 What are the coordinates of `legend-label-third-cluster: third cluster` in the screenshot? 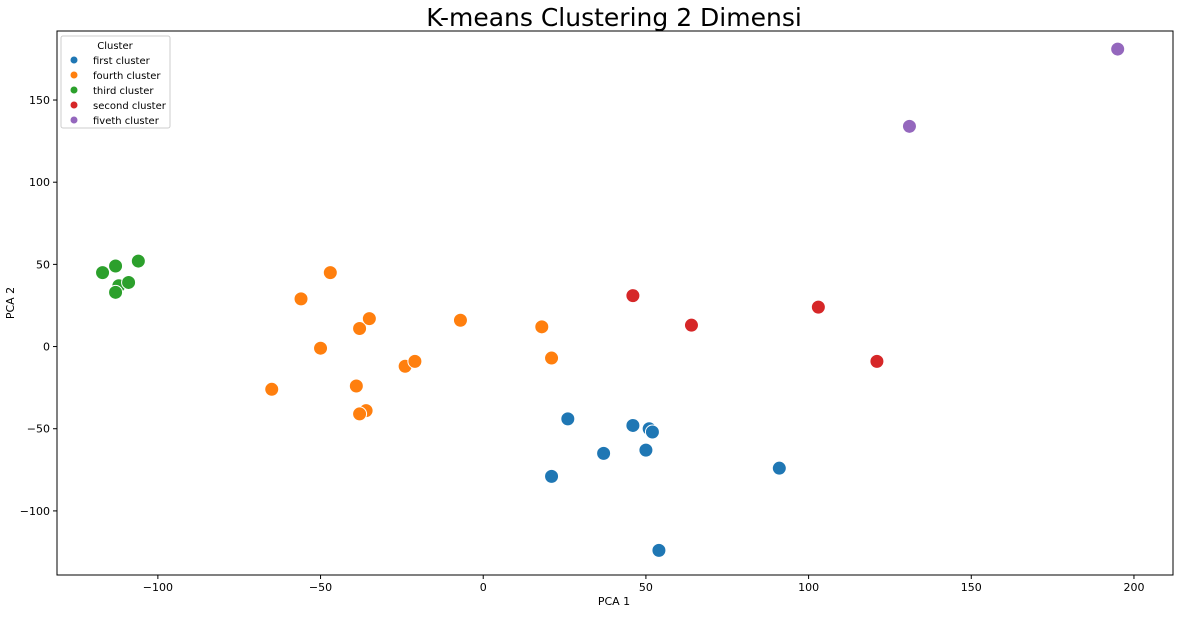 It's located at (123, 91).